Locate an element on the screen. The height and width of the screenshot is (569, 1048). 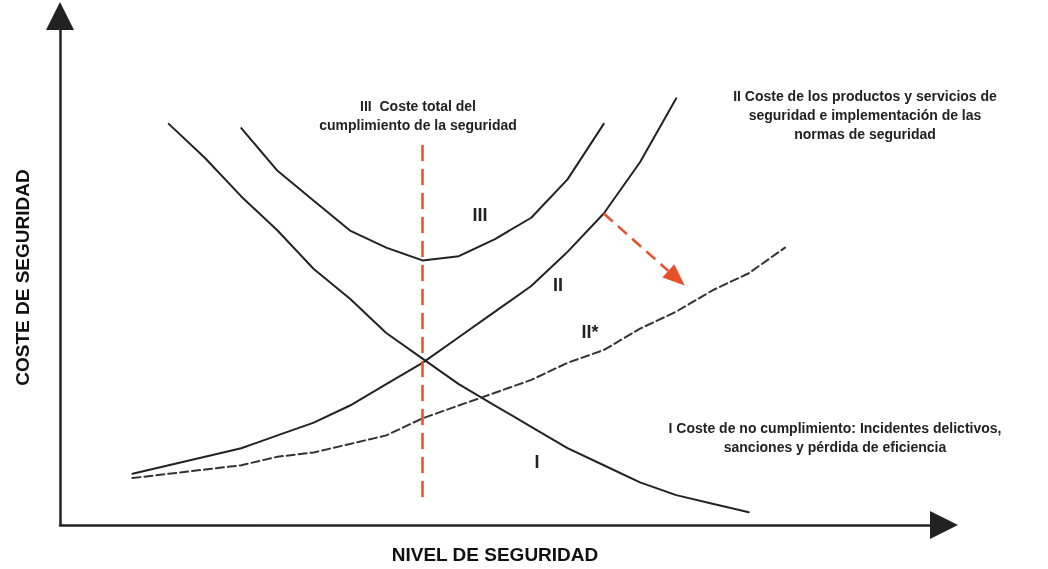
annotation: I is located at coordinates (537, 462).